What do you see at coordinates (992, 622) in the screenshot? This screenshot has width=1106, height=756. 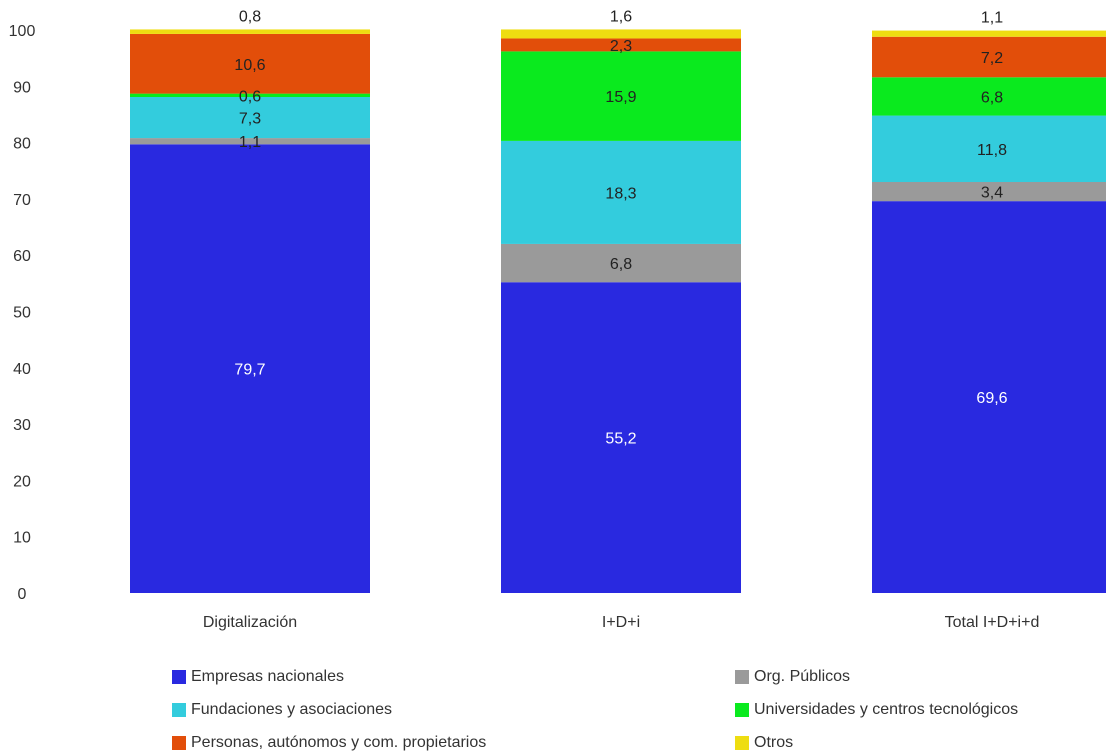 I see `x-category-label: Total I+D+i+d` at bounding box center [992, 622].